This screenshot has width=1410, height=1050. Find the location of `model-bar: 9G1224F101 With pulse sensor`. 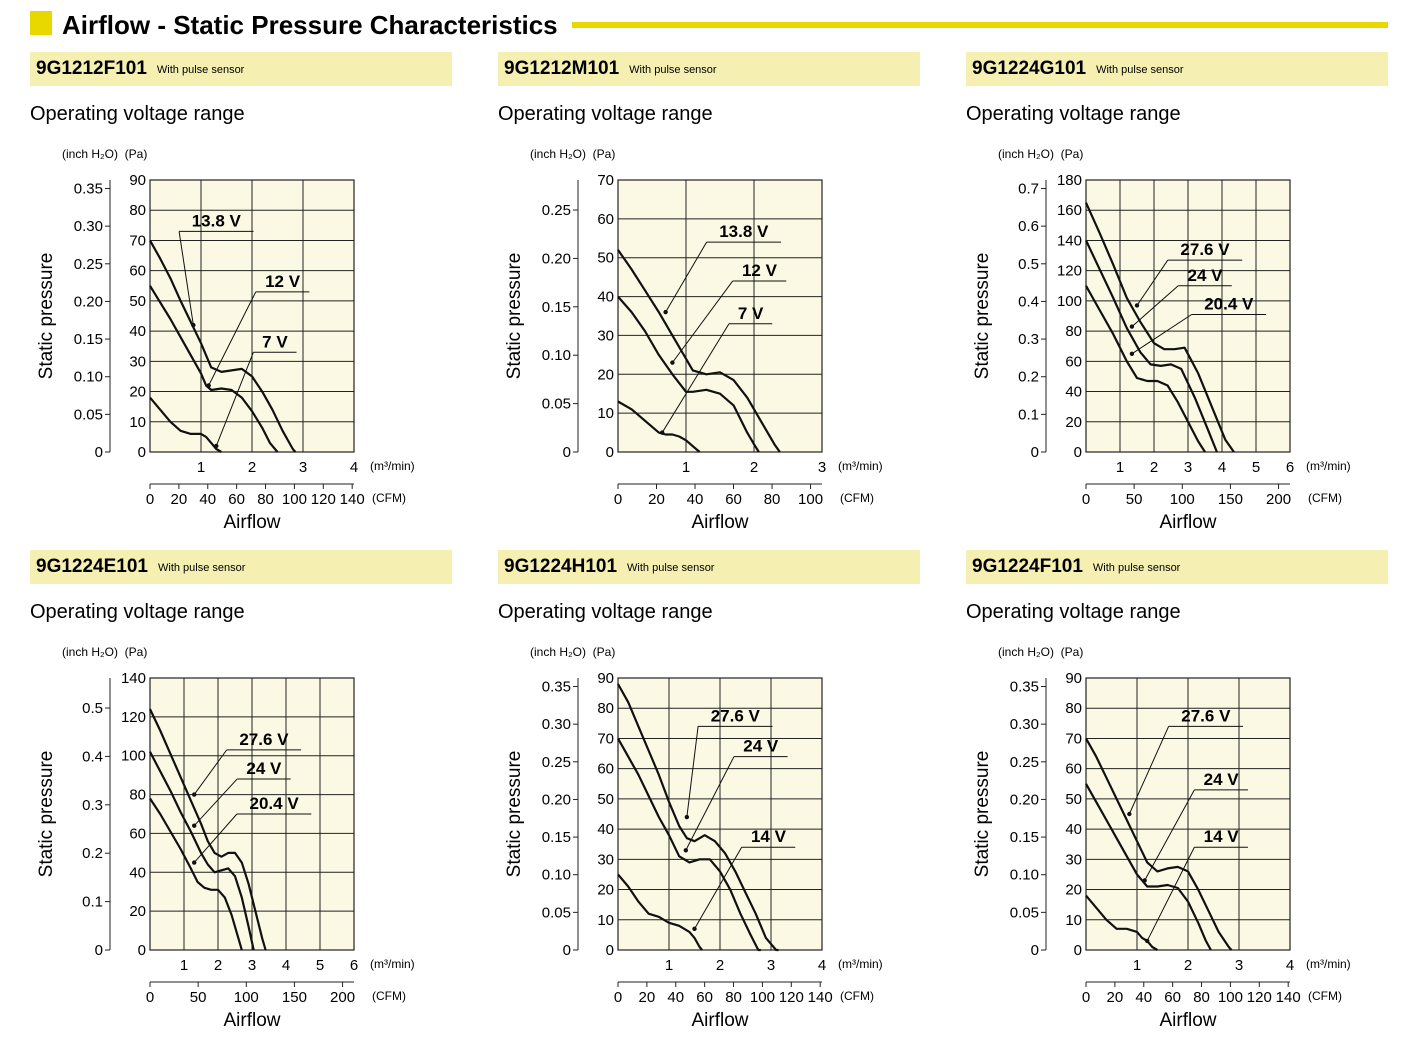

model-bar: 9G1224F101 With pulse sensor is located at coordinates (1177, 567).